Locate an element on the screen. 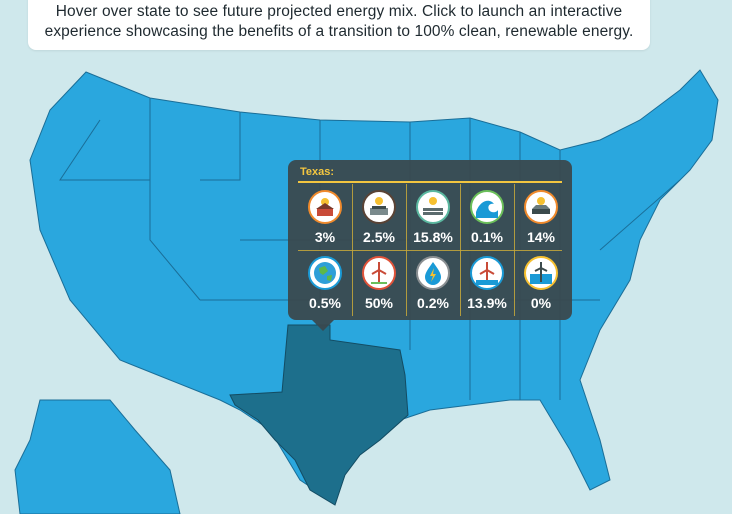 The height and width of the screenshot is (514, 732). energy-item: 2.5% is located at coordinates (379, 217).